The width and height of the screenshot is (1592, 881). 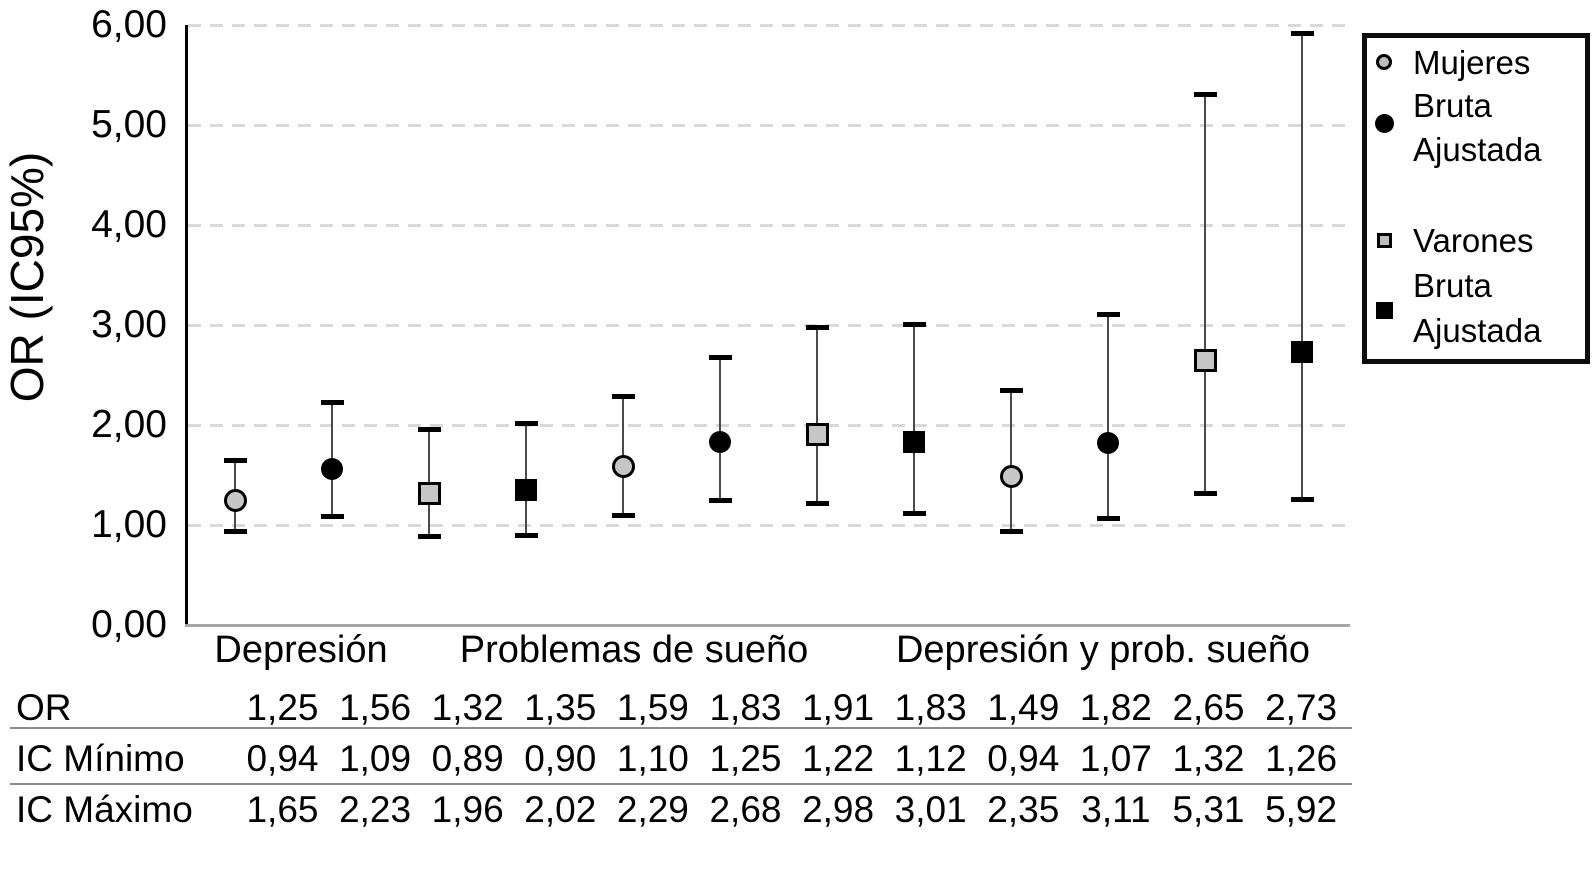 What do you see at coordinates (745, 758) in the screenshot?
I see `table-cell: 1,25` at bounding box center [745, 758].